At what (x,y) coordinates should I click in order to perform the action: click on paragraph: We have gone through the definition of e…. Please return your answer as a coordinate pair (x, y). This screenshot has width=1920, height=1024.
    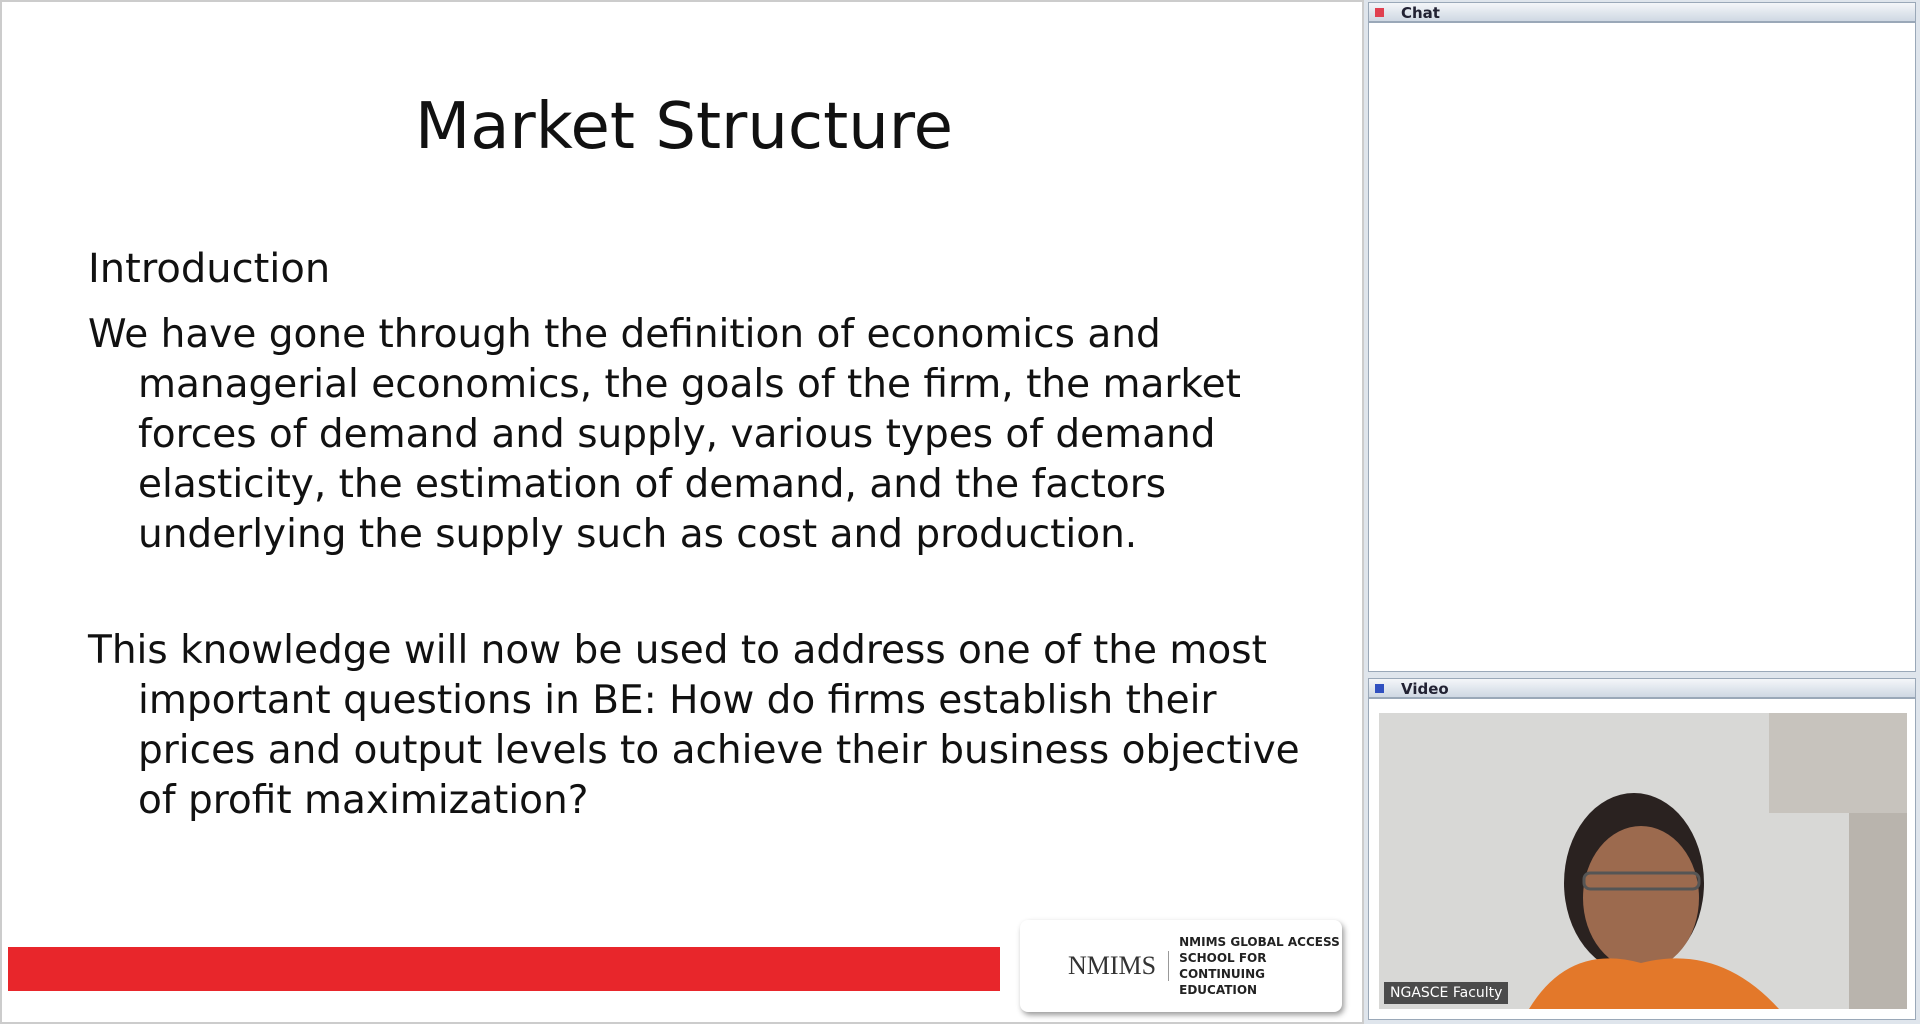
    Looking at the image, I should click on (664, 434).